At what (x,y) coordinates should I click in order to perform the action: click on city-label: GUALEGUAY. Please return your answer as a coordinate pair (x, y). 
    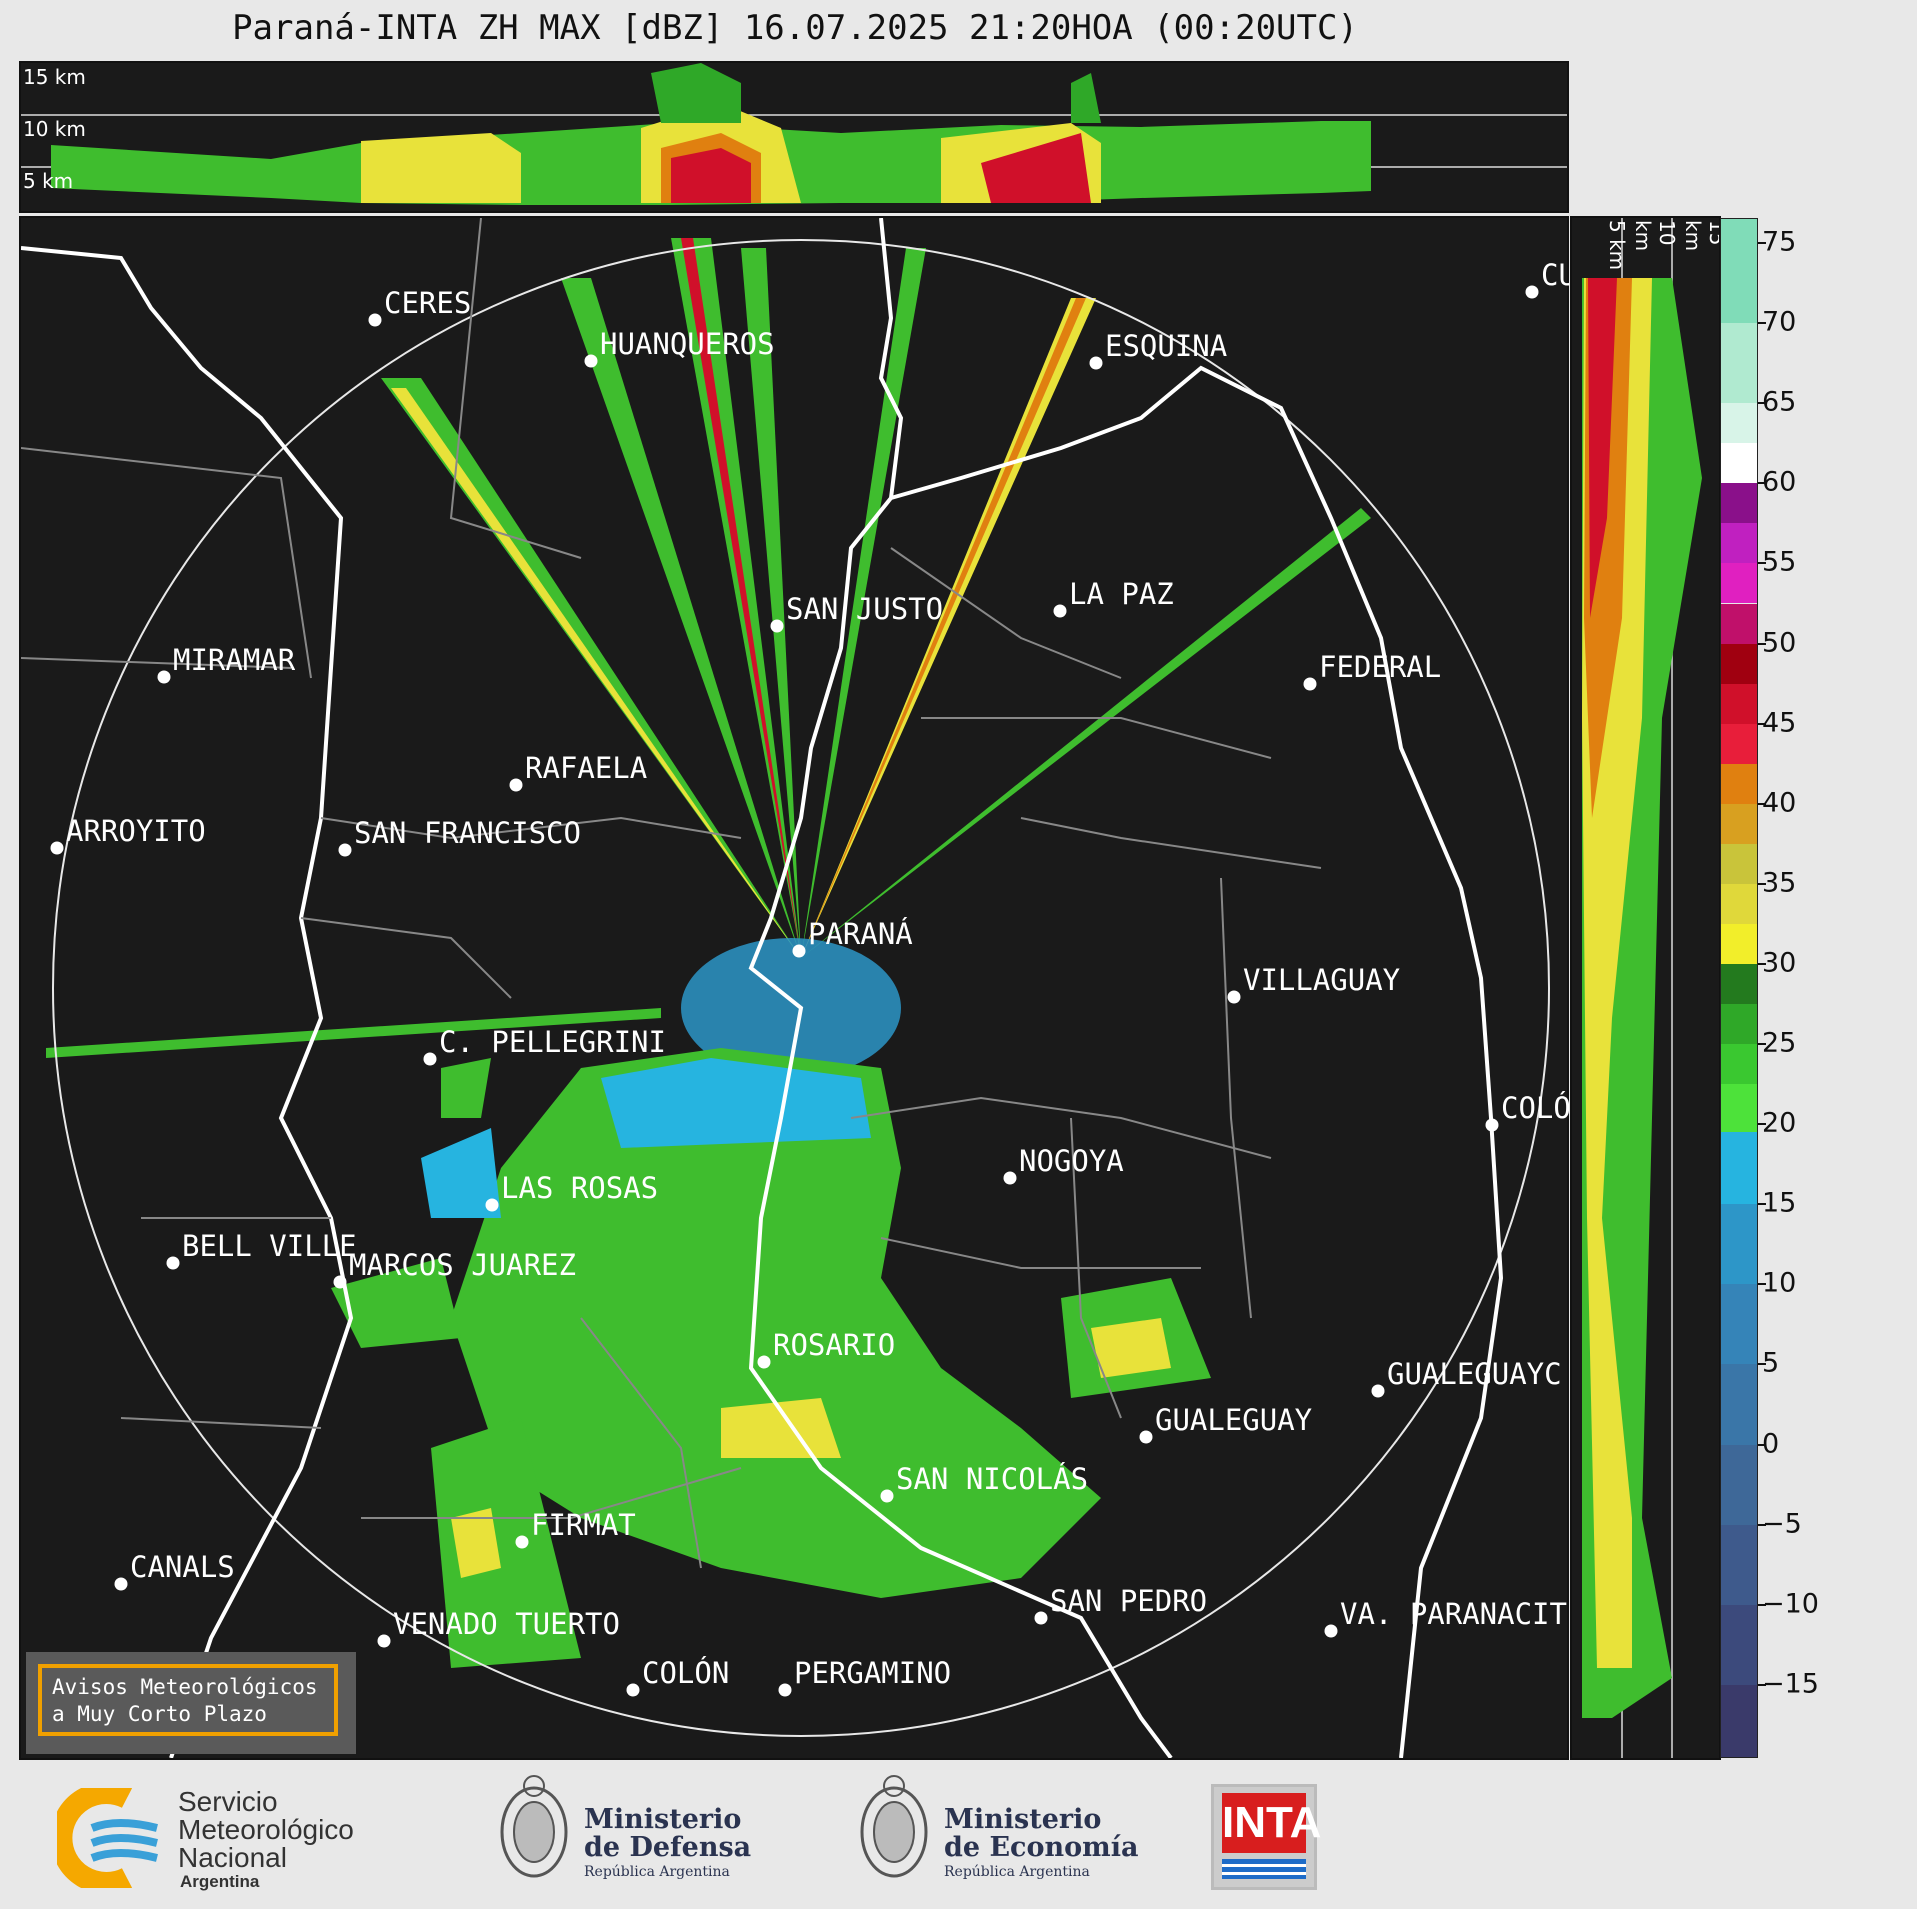
    Looking at the image, I should click on (1234, 1420).